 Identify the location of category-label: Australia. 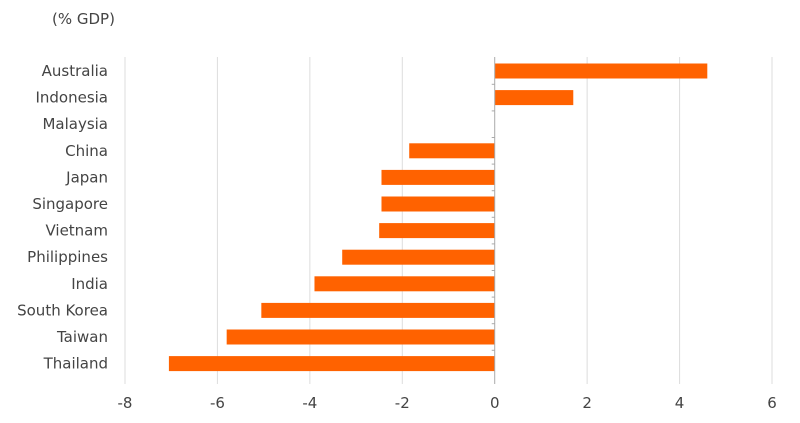
(75, 71).